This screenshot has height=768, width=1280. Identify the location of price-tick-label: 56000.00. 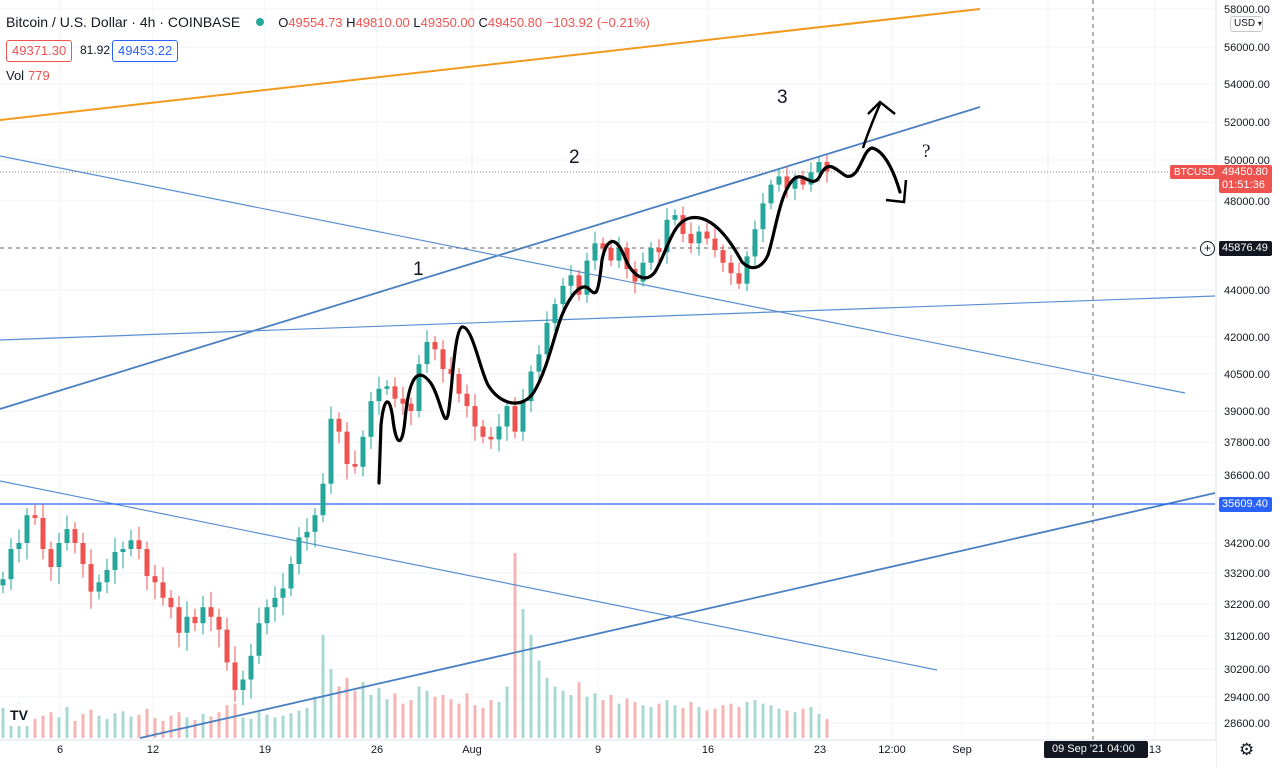
(1247, 48).